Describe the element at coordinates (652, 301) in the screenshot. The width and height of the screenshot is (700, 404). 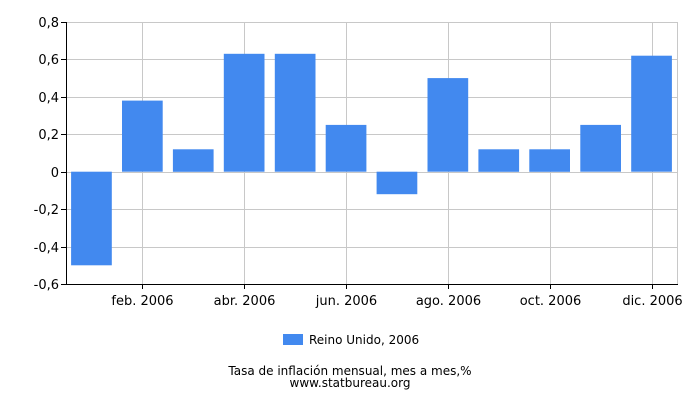
I see `x-tick-label: dic. 2006` at that location.